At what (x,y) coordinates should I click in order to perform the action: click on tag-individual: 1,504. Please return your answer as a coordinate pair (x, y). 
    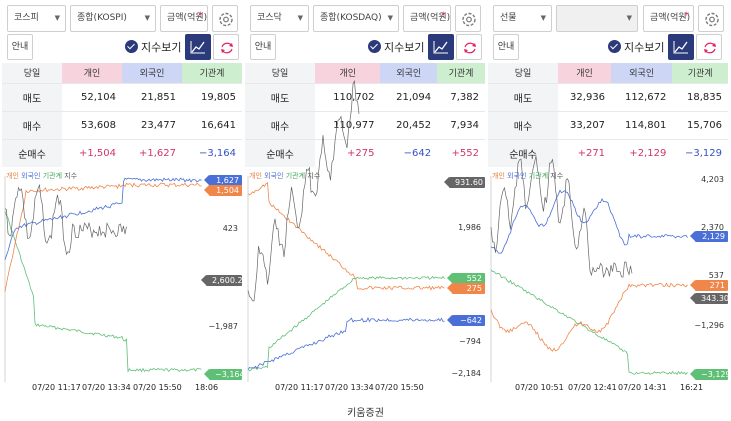
    Looking at the image, I should click on (223, 190).